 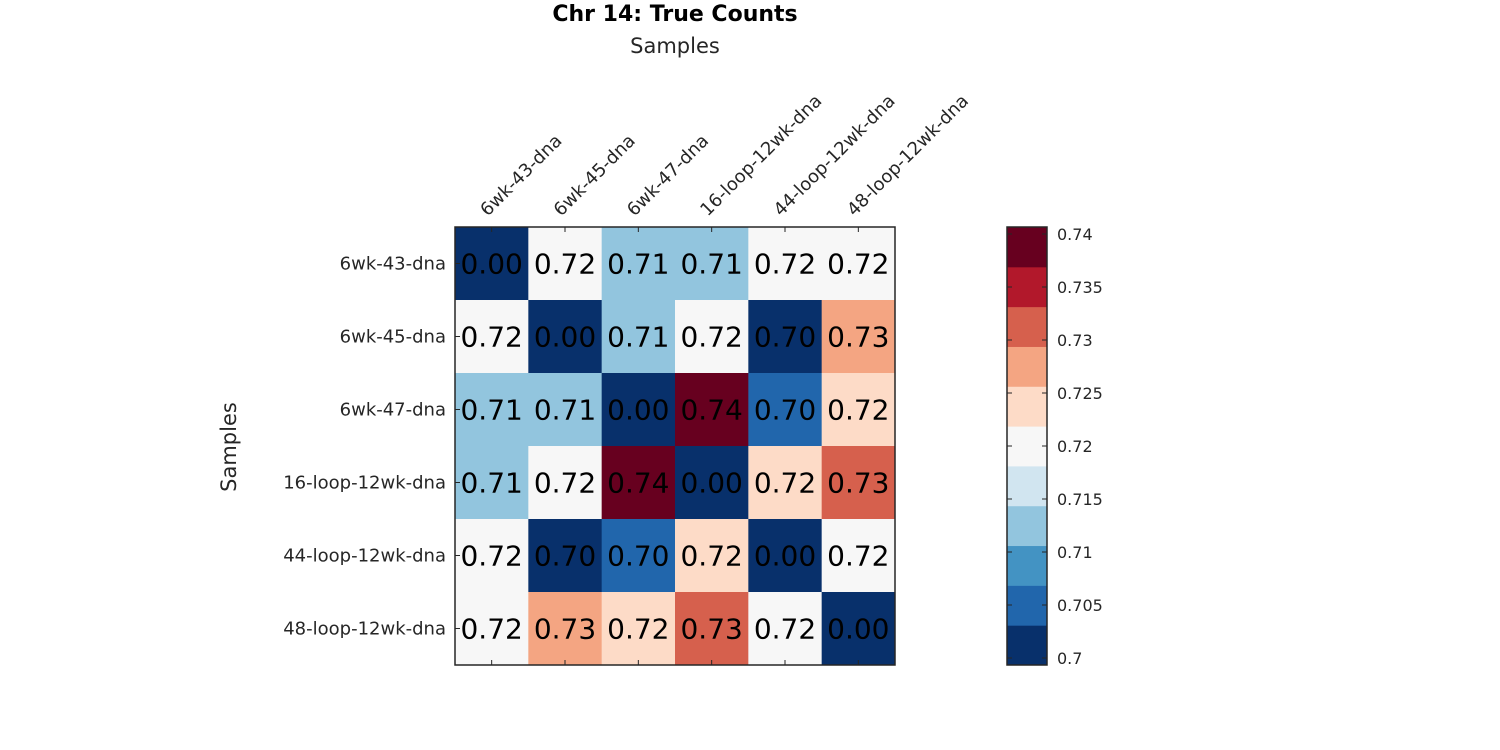 I want to click on chart-title: Chr 14: True Counts, so click(x=674, y=14).